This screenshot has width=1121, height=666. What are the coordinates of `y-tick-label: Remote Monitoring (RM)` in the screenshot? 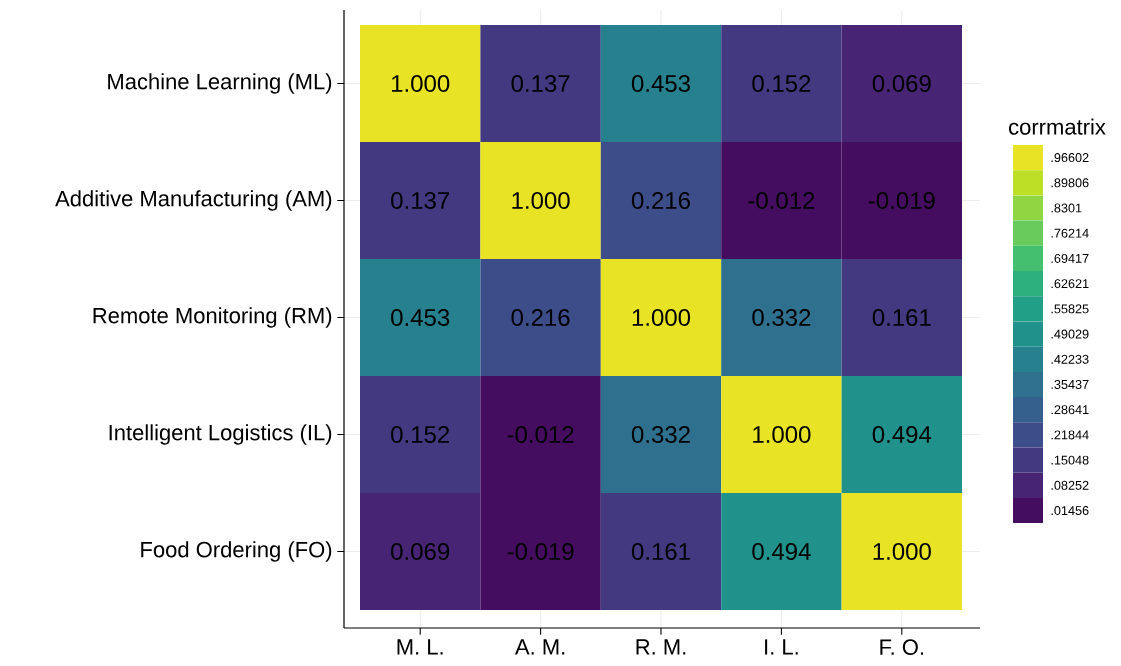 It's located at (212, 317).